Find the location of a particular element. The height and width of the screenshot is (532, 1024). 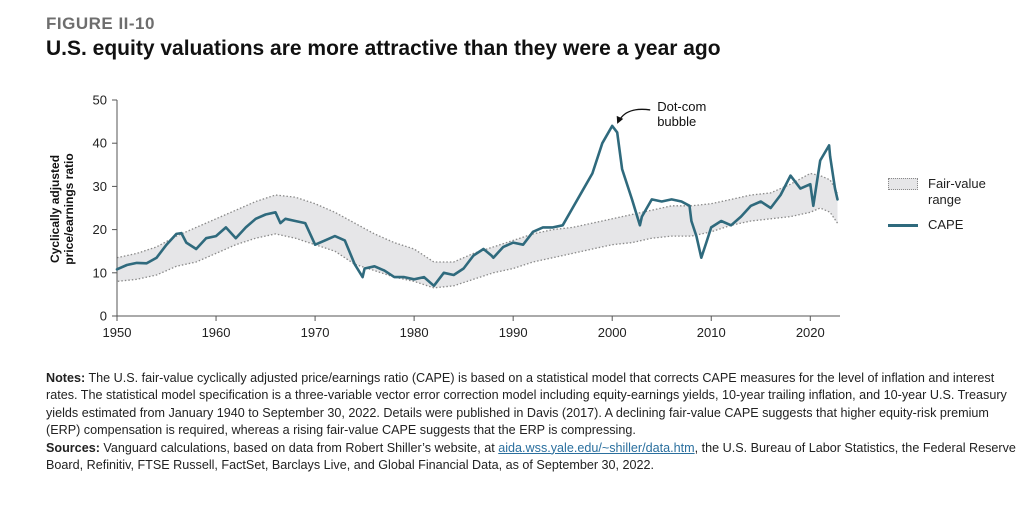

y-axis-label: Cyclically adjusted price/earnings ratio is located at coordinates (63, 209).